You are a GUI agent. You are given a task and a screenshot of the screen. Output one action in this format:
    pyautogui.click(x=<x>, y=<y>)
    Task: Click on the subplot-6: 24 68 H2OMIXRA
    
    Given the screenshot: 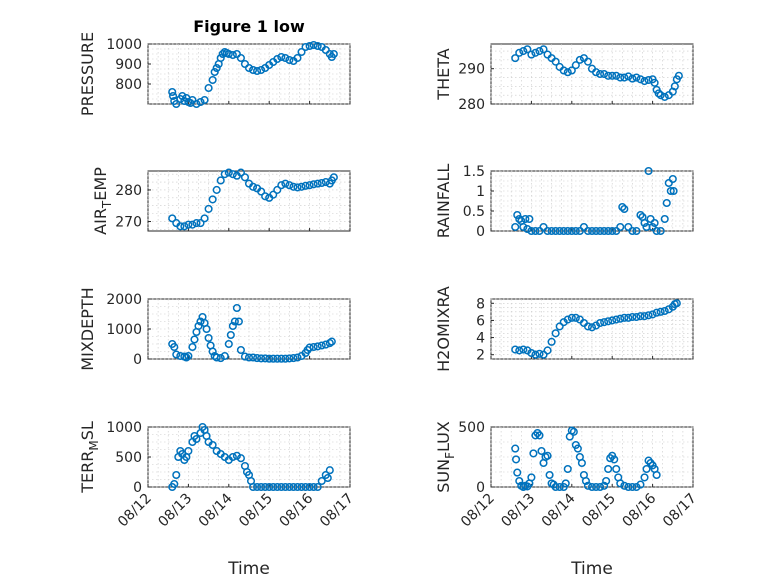 What is the action you would take?
    pyautogui.click(x=564, y=329)
    